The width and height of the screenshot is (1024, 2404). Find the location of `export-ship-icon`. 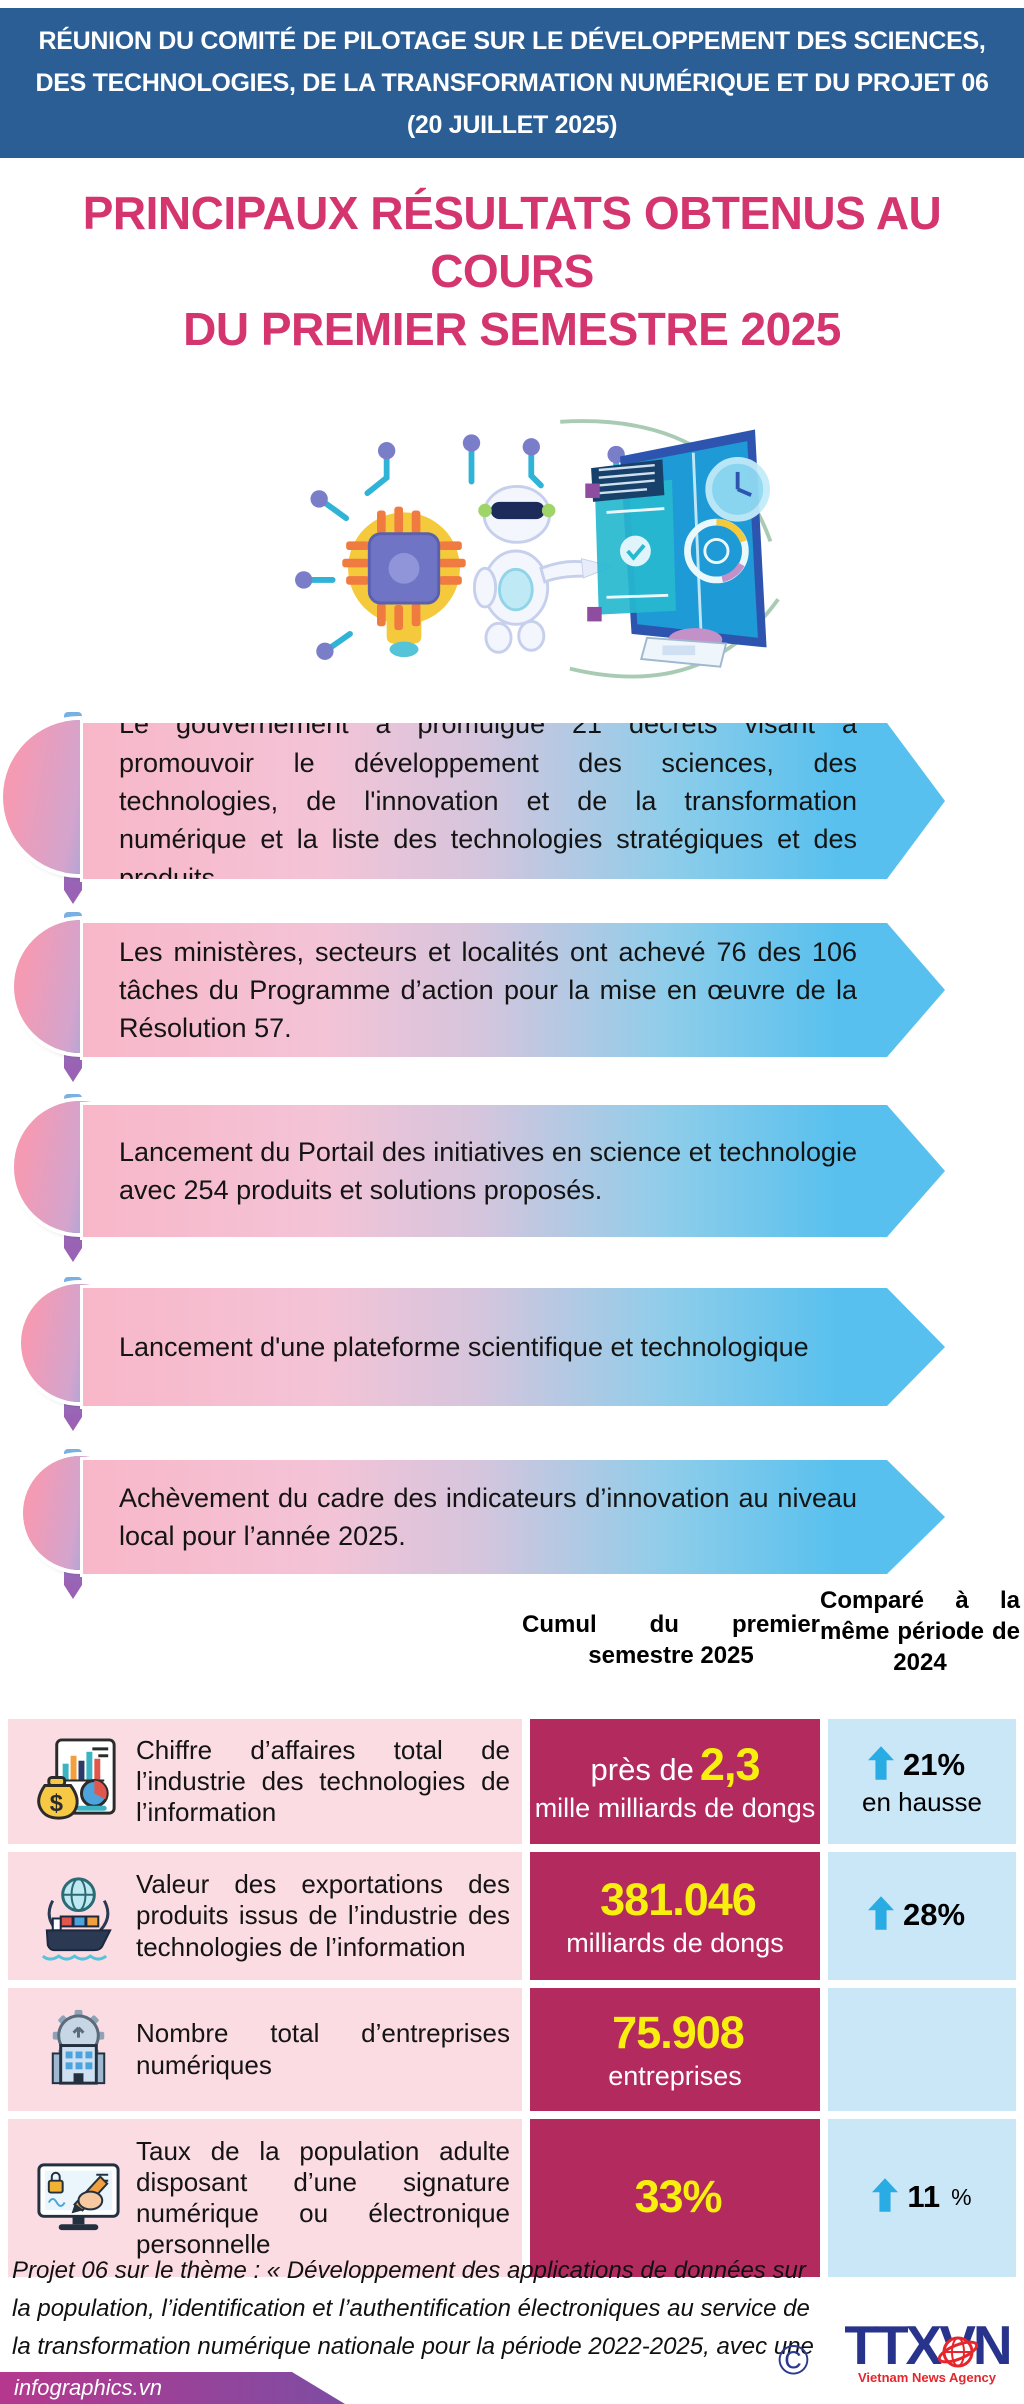

export-ship-icon is located at coordinates (78, 1916).